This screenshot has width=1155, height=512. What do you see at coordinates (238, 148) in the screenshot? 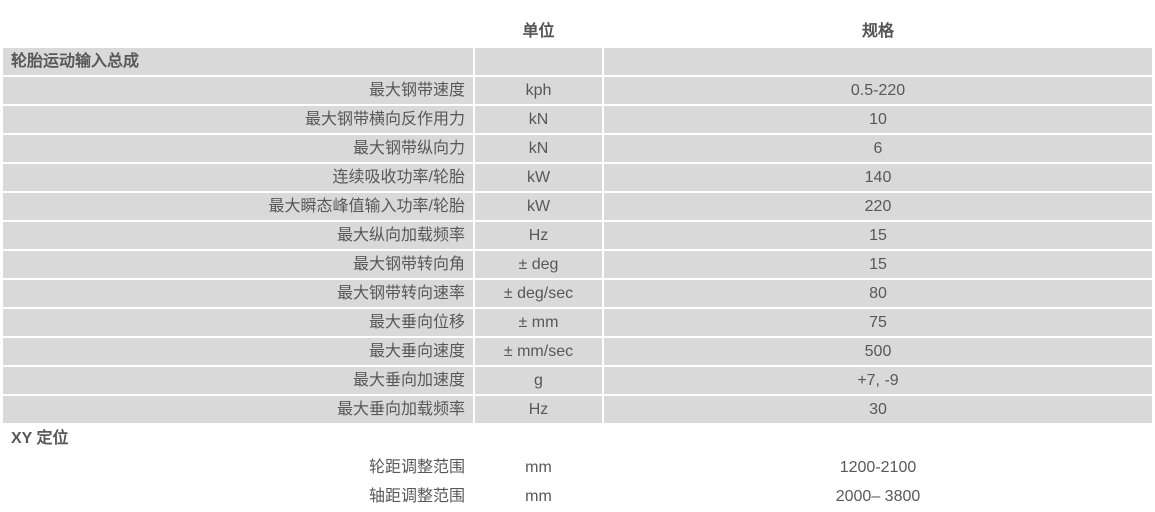
I see `parameter-name: 最大钢带纵向力` at bounding box center [238, 148].